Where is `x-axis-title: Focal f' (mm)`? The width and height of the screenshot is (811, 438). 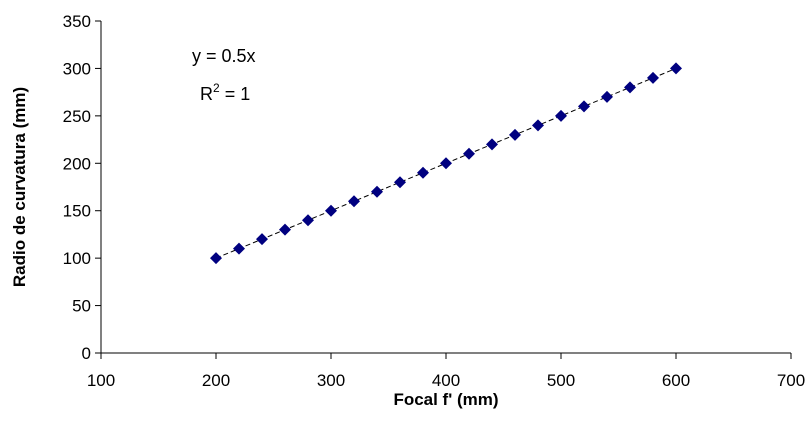
x-axis-title: Focal f' (mm) is located at coordinates (445, 399).